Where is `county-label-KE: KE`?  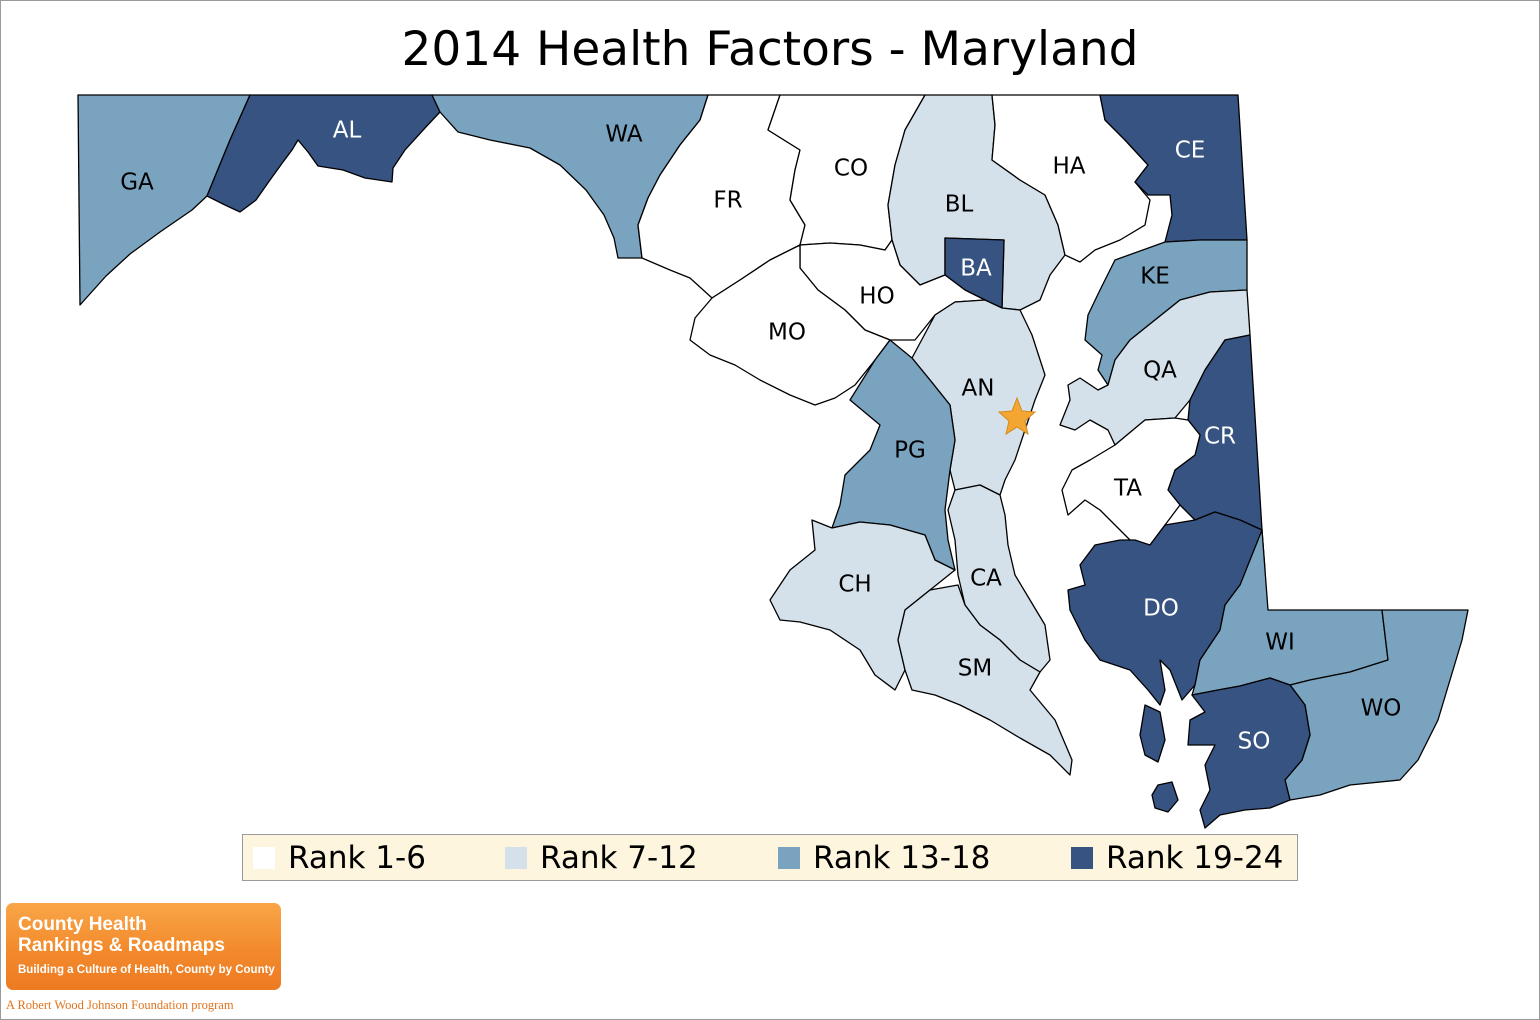 county-label-KE: KE is located at coordinates (1155, 277).